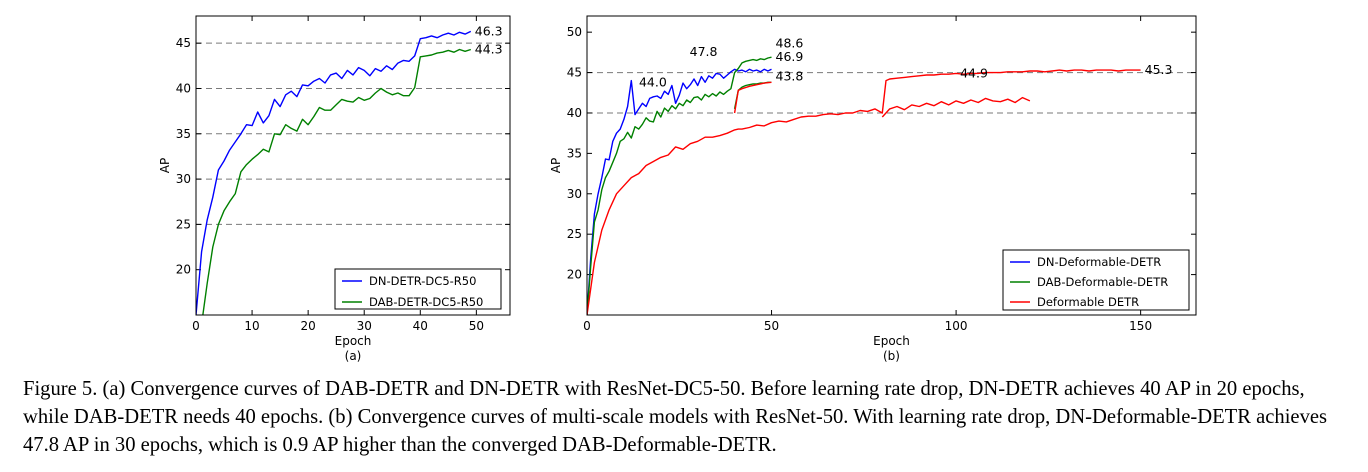 This screenshot has width=1368, height=472. What do you see at coordinates (574, 32) in the screenshot?
I see `y-tick-label: 50` at bounding box center [574, 32].